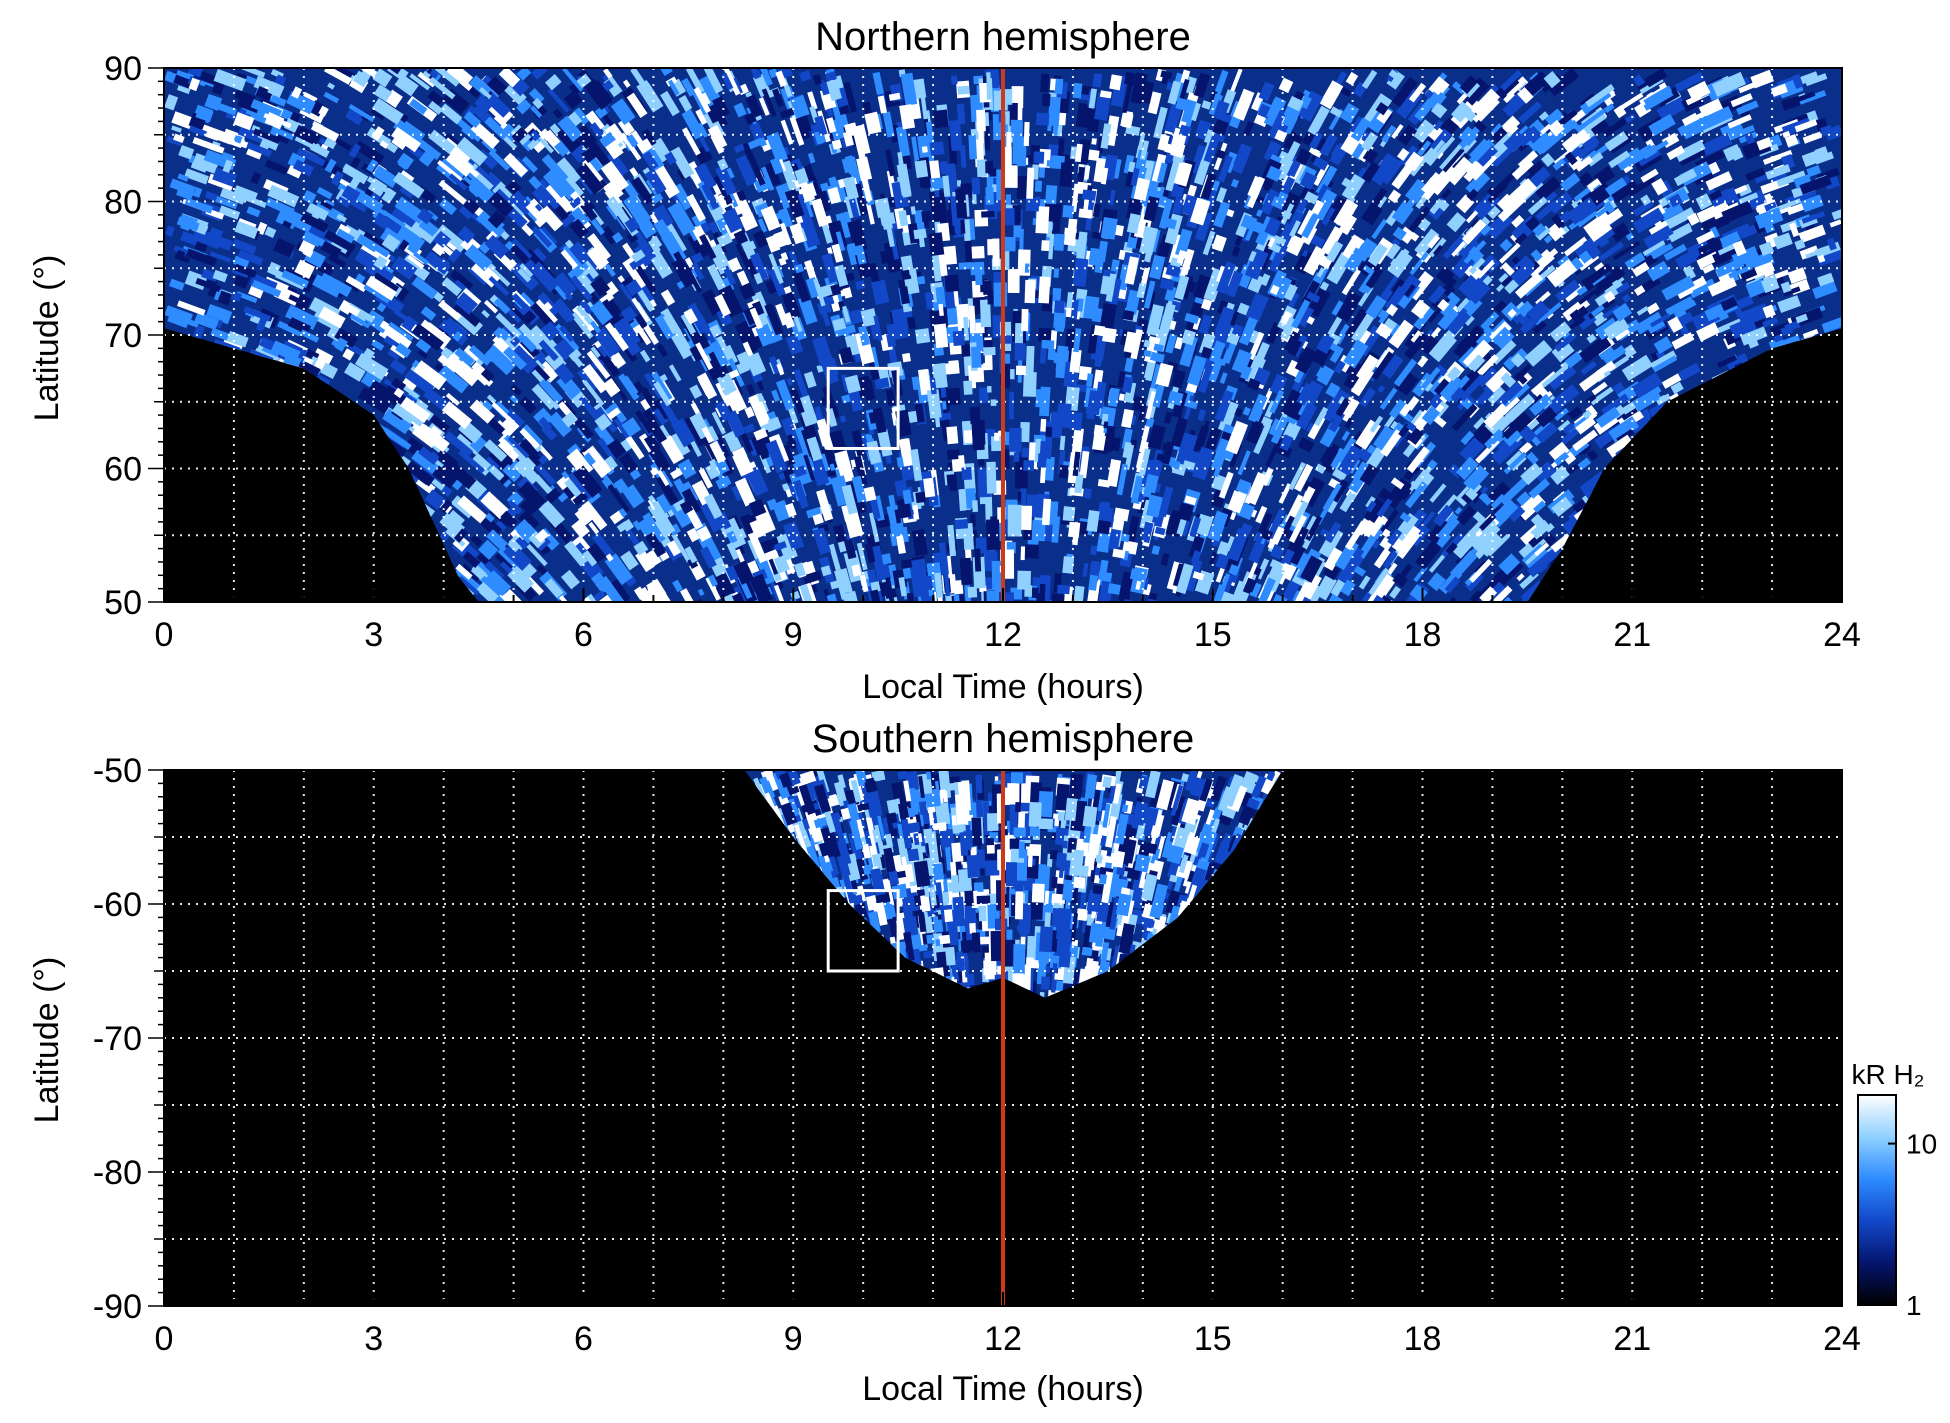 Image resolution: width=1950 pixels, height=1423 pixels. I want to click on colorbar-unit: kR H₂, so click(1887, 1074).